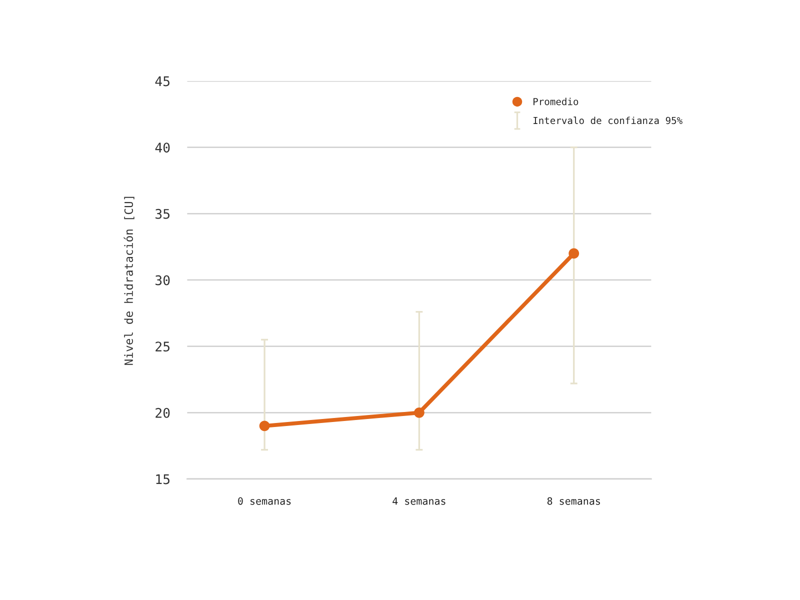 The image size is (800, 600). I want to click on y-tick-label: 20, so click(163, 413).